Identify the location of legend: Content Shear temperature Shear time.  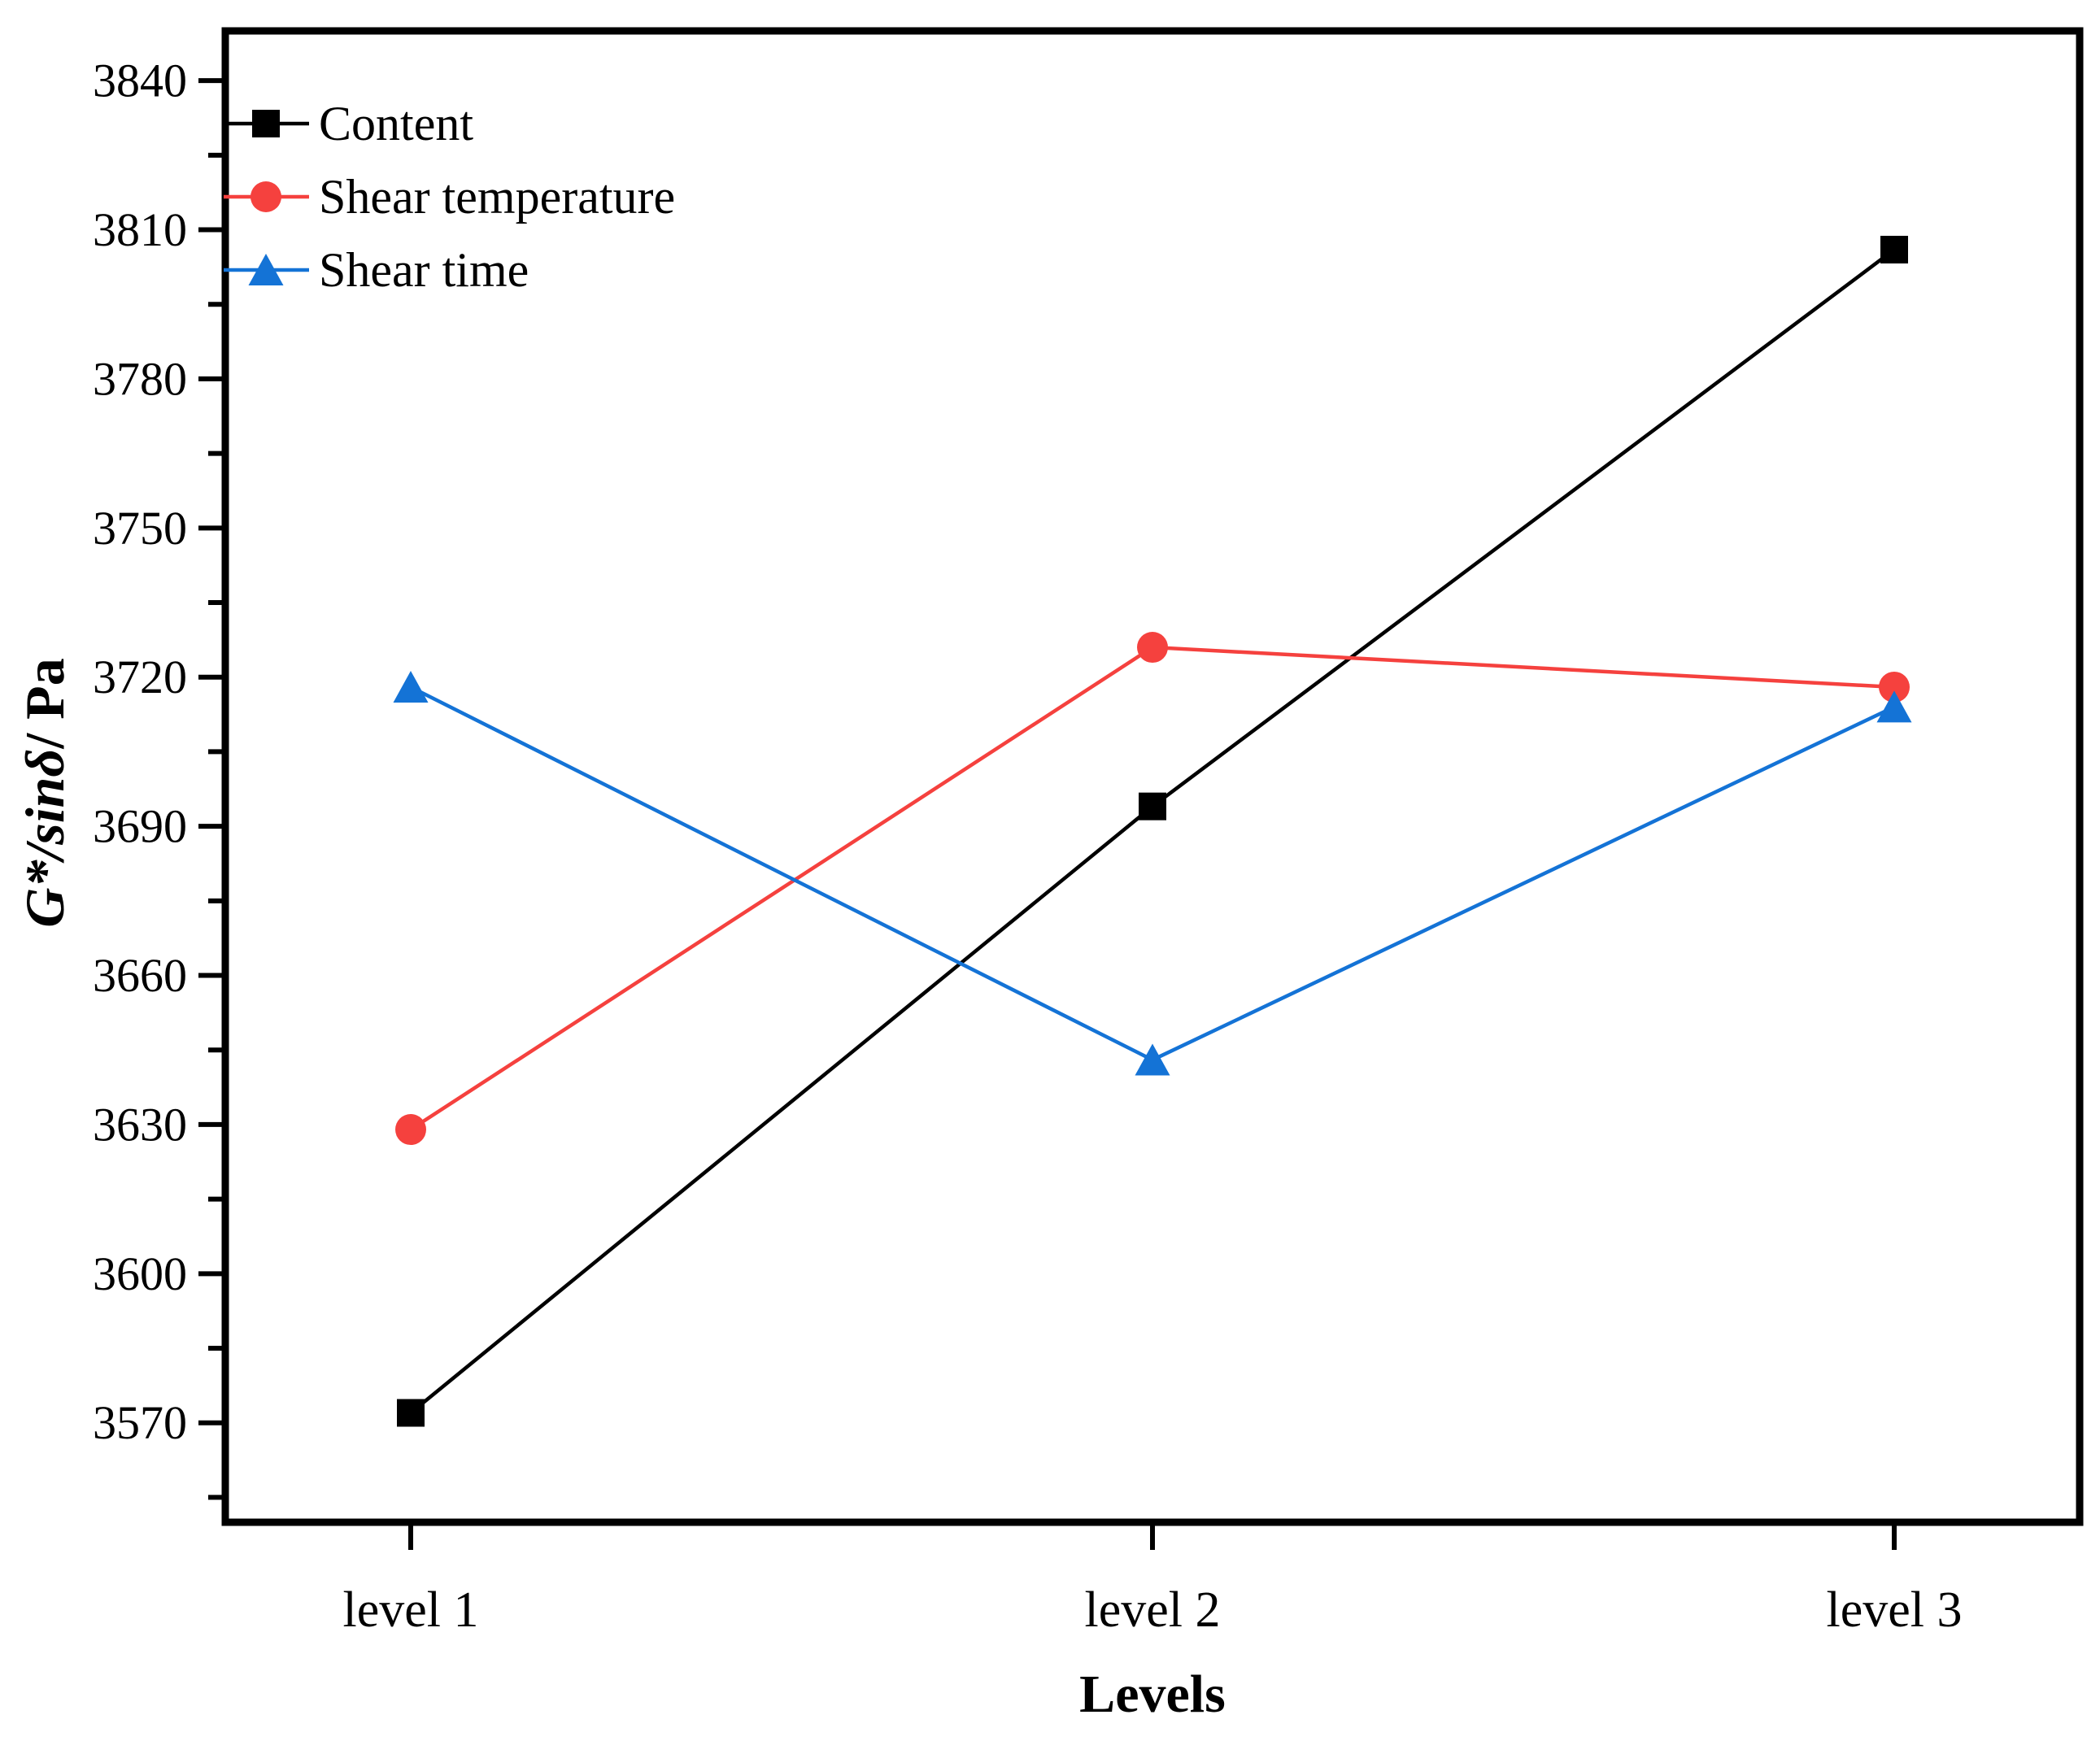
(449, 197).